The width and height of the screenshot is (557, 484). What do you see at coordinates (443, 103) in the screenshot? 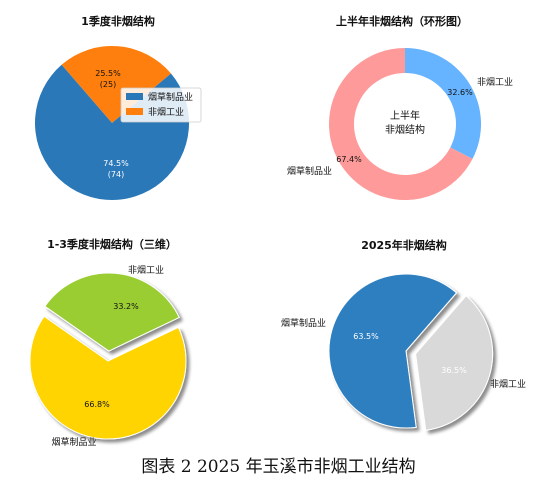
I see `donut-slice-nontobacco-h1` at bounding box center [443, 103].